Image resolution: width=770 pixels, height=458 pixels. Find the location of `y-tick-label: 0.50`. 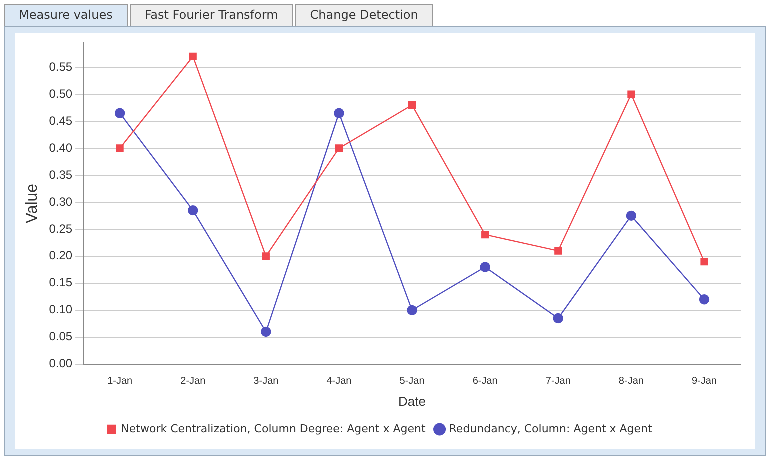

y-tick-label: 0.50 is located at coordinates (61, 93).